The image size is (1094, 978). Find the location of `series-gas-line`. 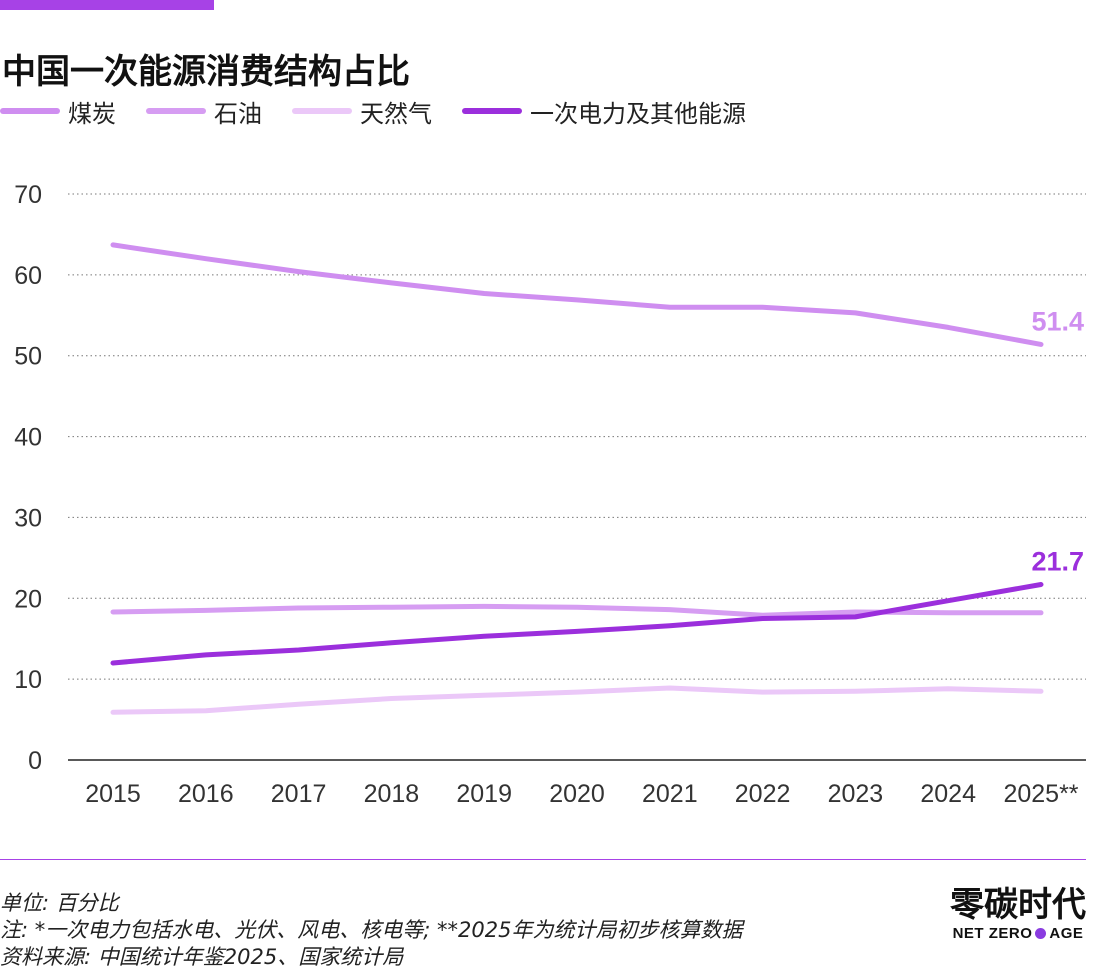

series-gas-line is located at coordinates (577, 700).